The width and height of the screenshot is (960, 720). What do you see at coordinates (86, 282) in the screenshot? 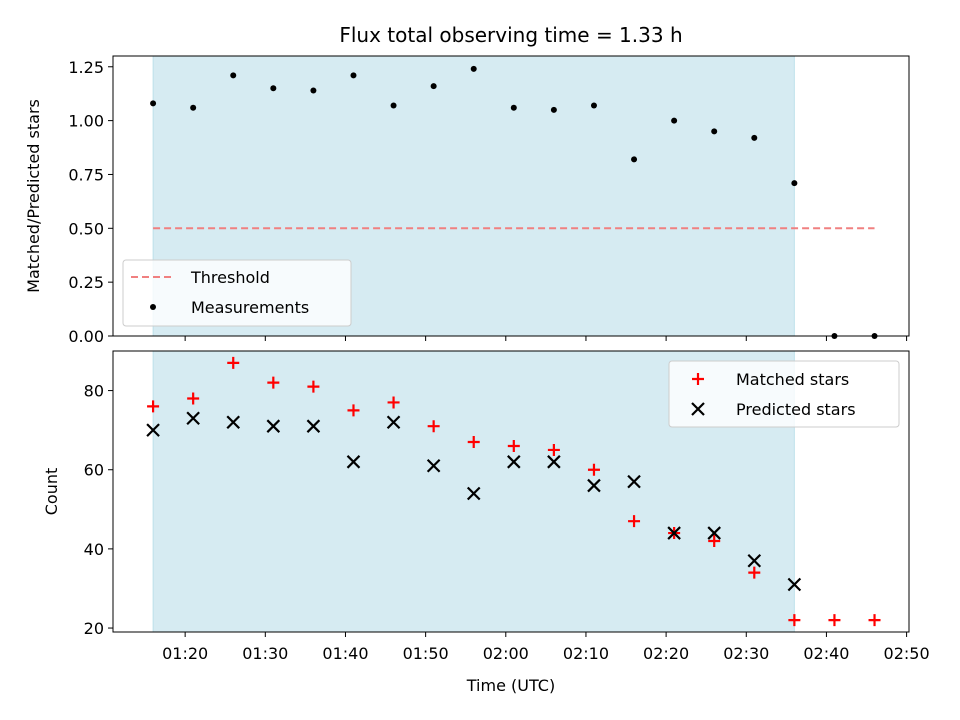
I see `top-y-tick-label: 0.25` at bounding box center [86, 282].